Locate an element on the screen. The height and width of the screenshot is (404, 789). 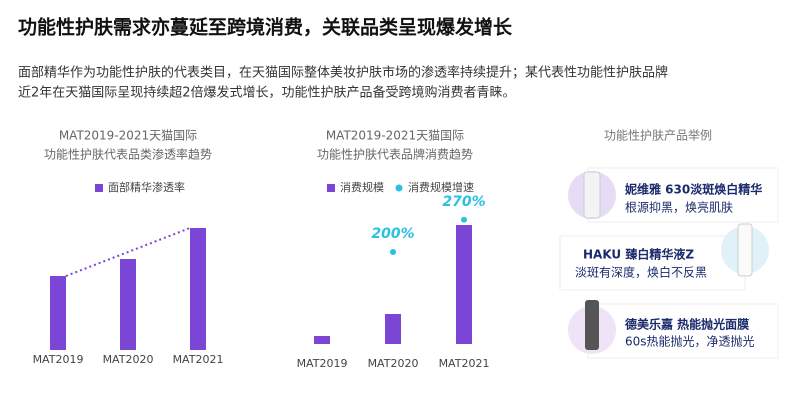
chart-title: 功能性护肤代表品牌消费趋势 is located at coordinates (395, 154).